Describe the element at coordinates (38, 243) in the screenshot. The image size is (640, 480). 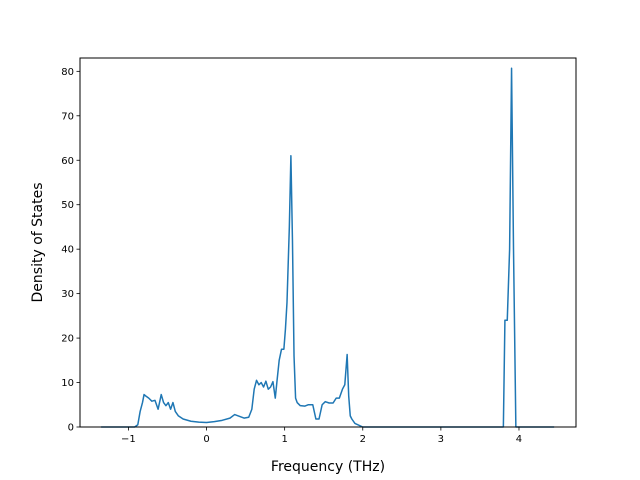
I see `y-axis-label: Density of States` at that location.